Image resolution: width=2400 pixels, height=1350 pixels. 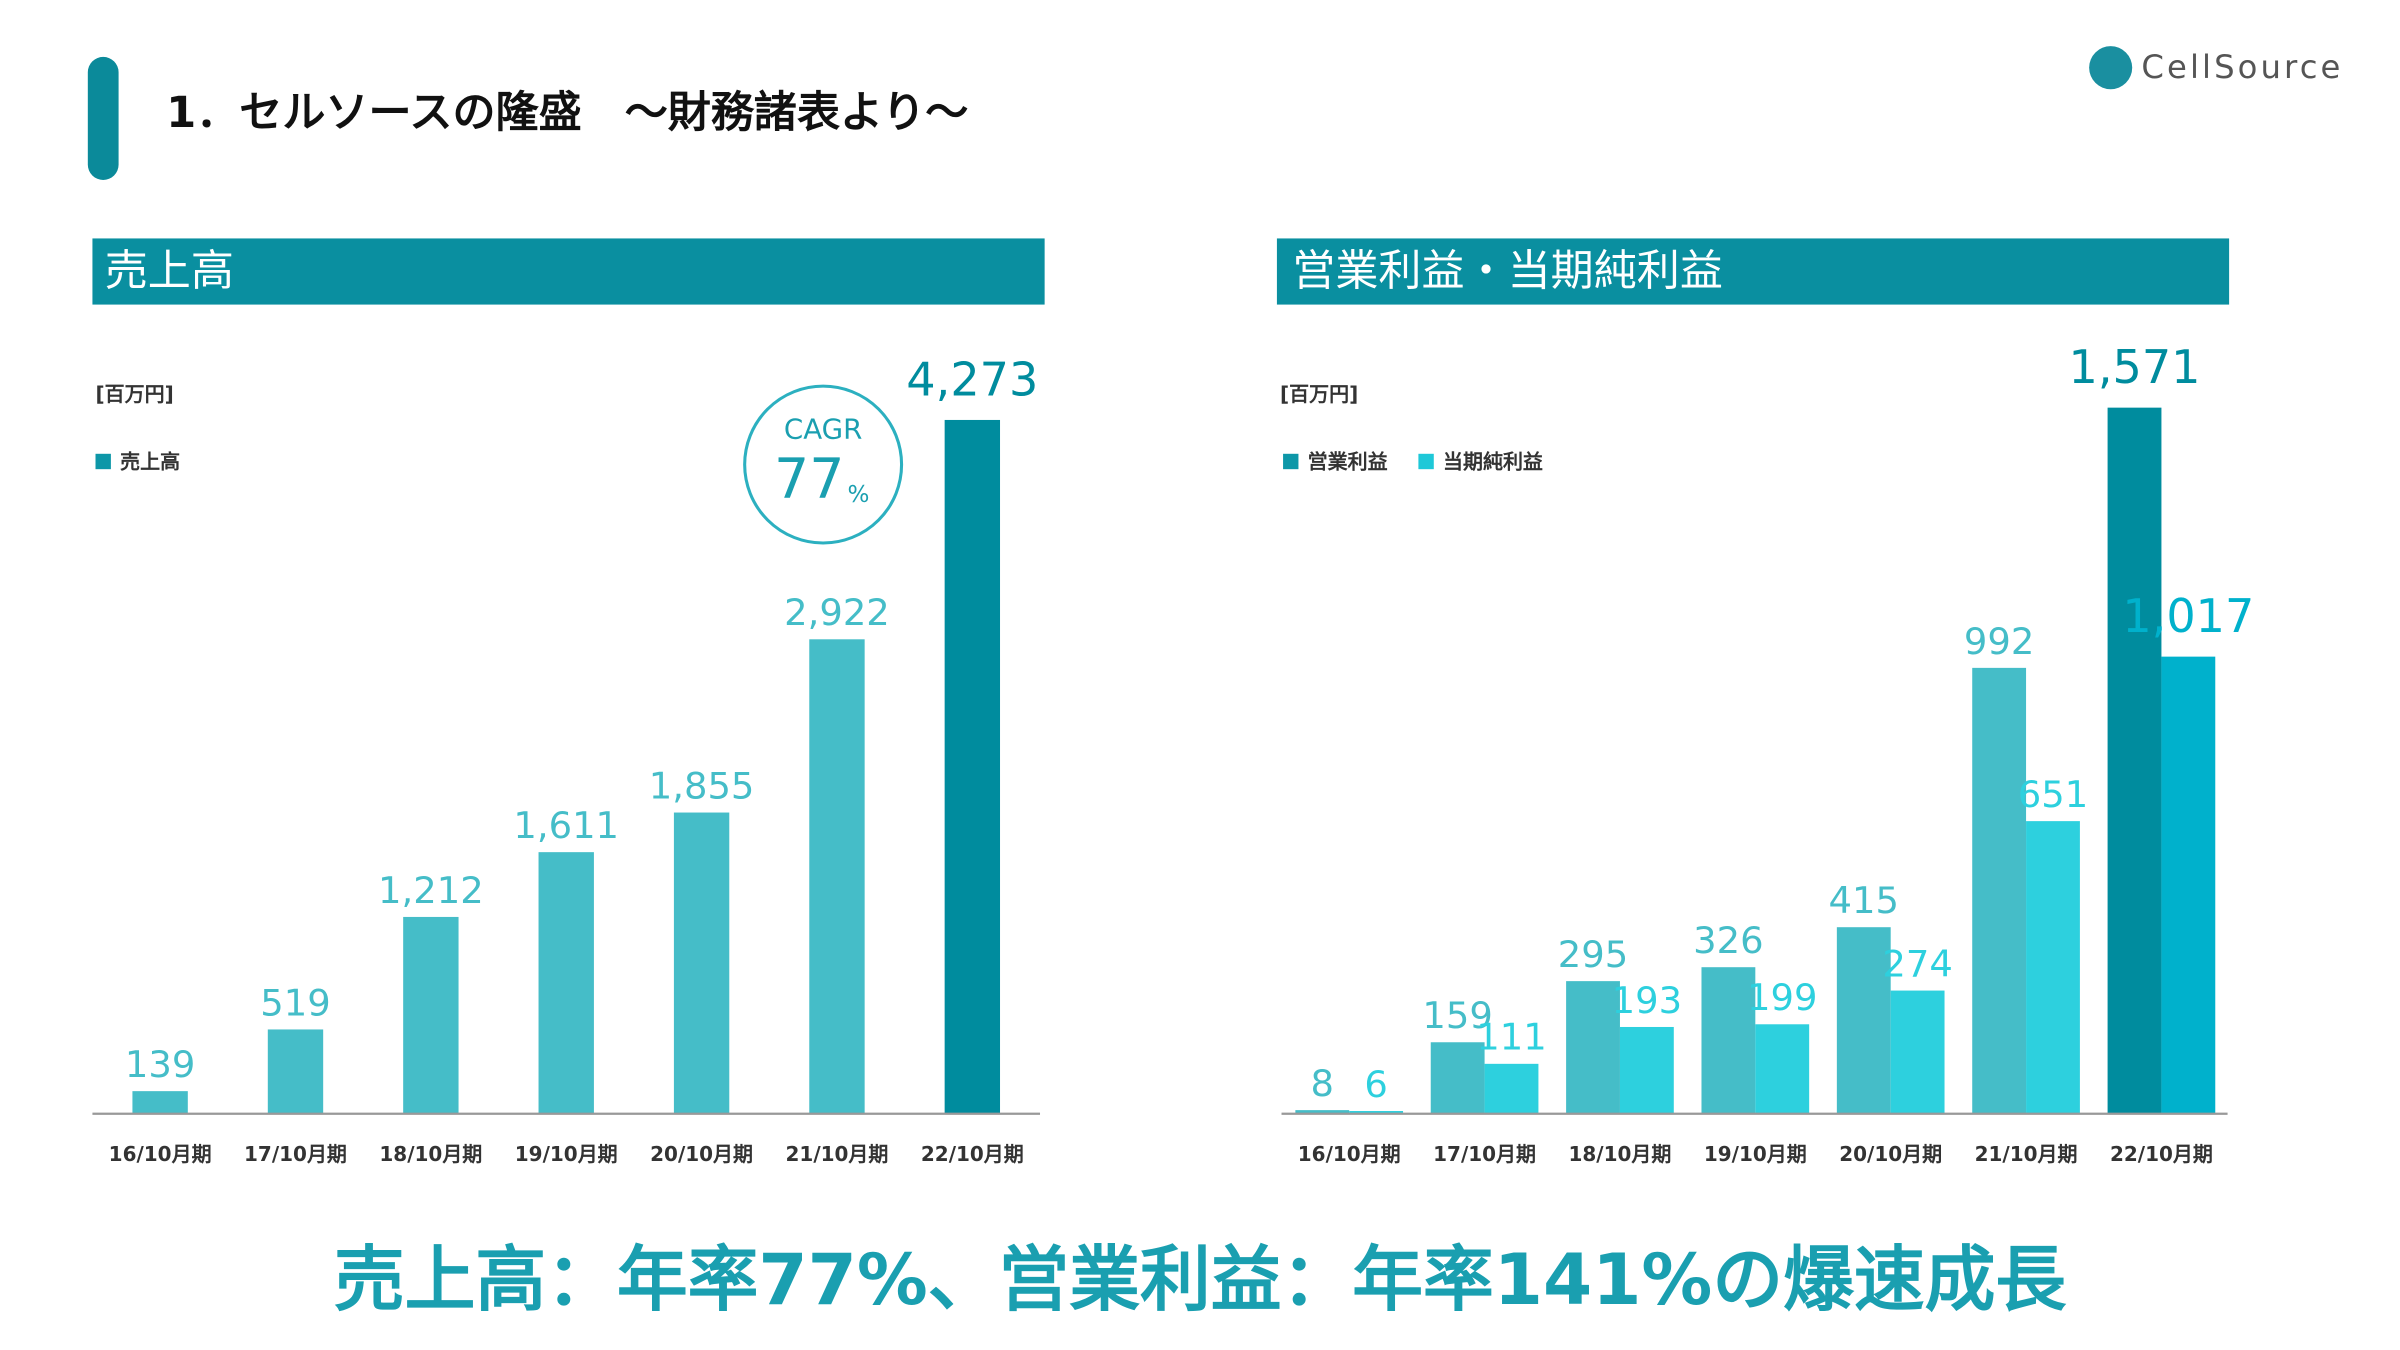 I want to click on footer-message: 売上高：年率77%、営業利益：年率141%の爆速成長, so click(x=1200, y=1279).